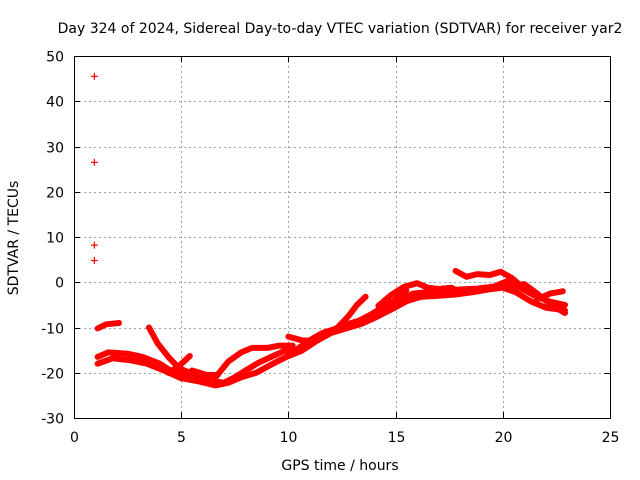 This screenshot has height=480, width=640. Describe the element at coordinates (74, 438) in the screenshot. I see `x-tick-label: 0` at that location.